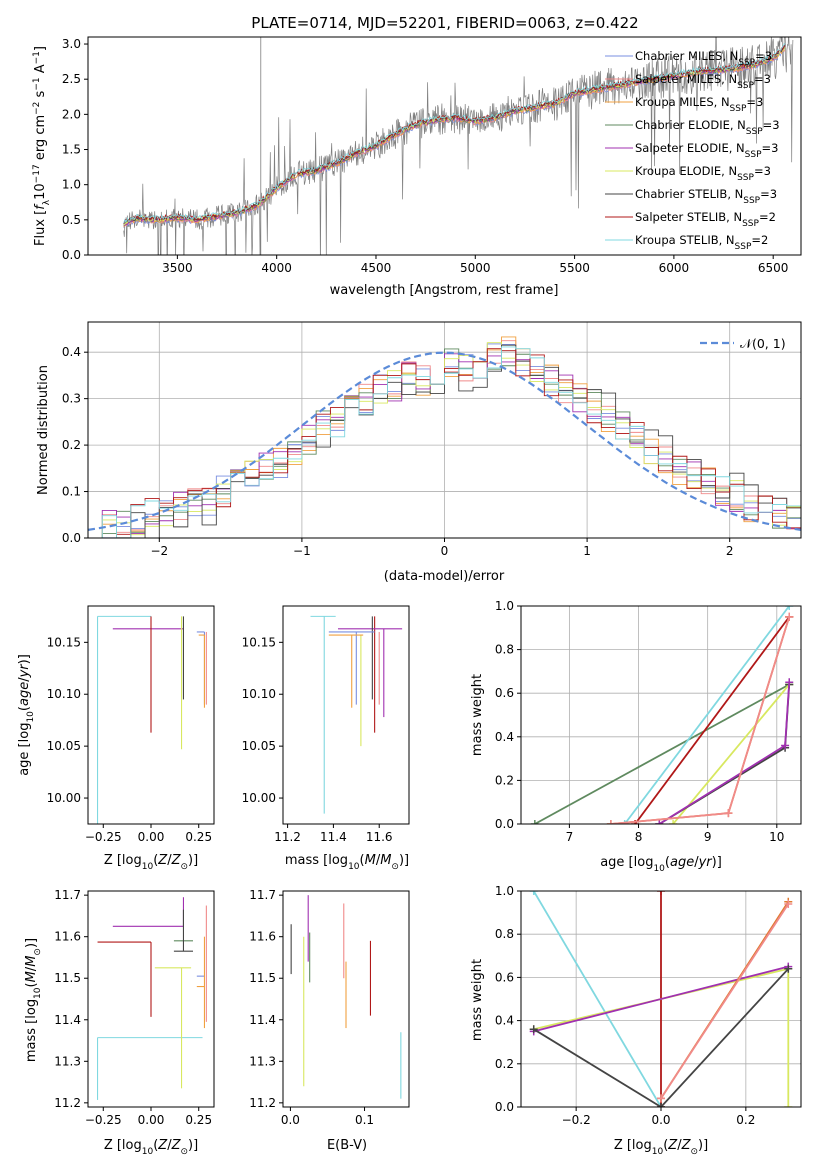 The height and width of the screenshot is (1170, 819). I want to click on x-tick-label: 0.00, so click(151, 1120).